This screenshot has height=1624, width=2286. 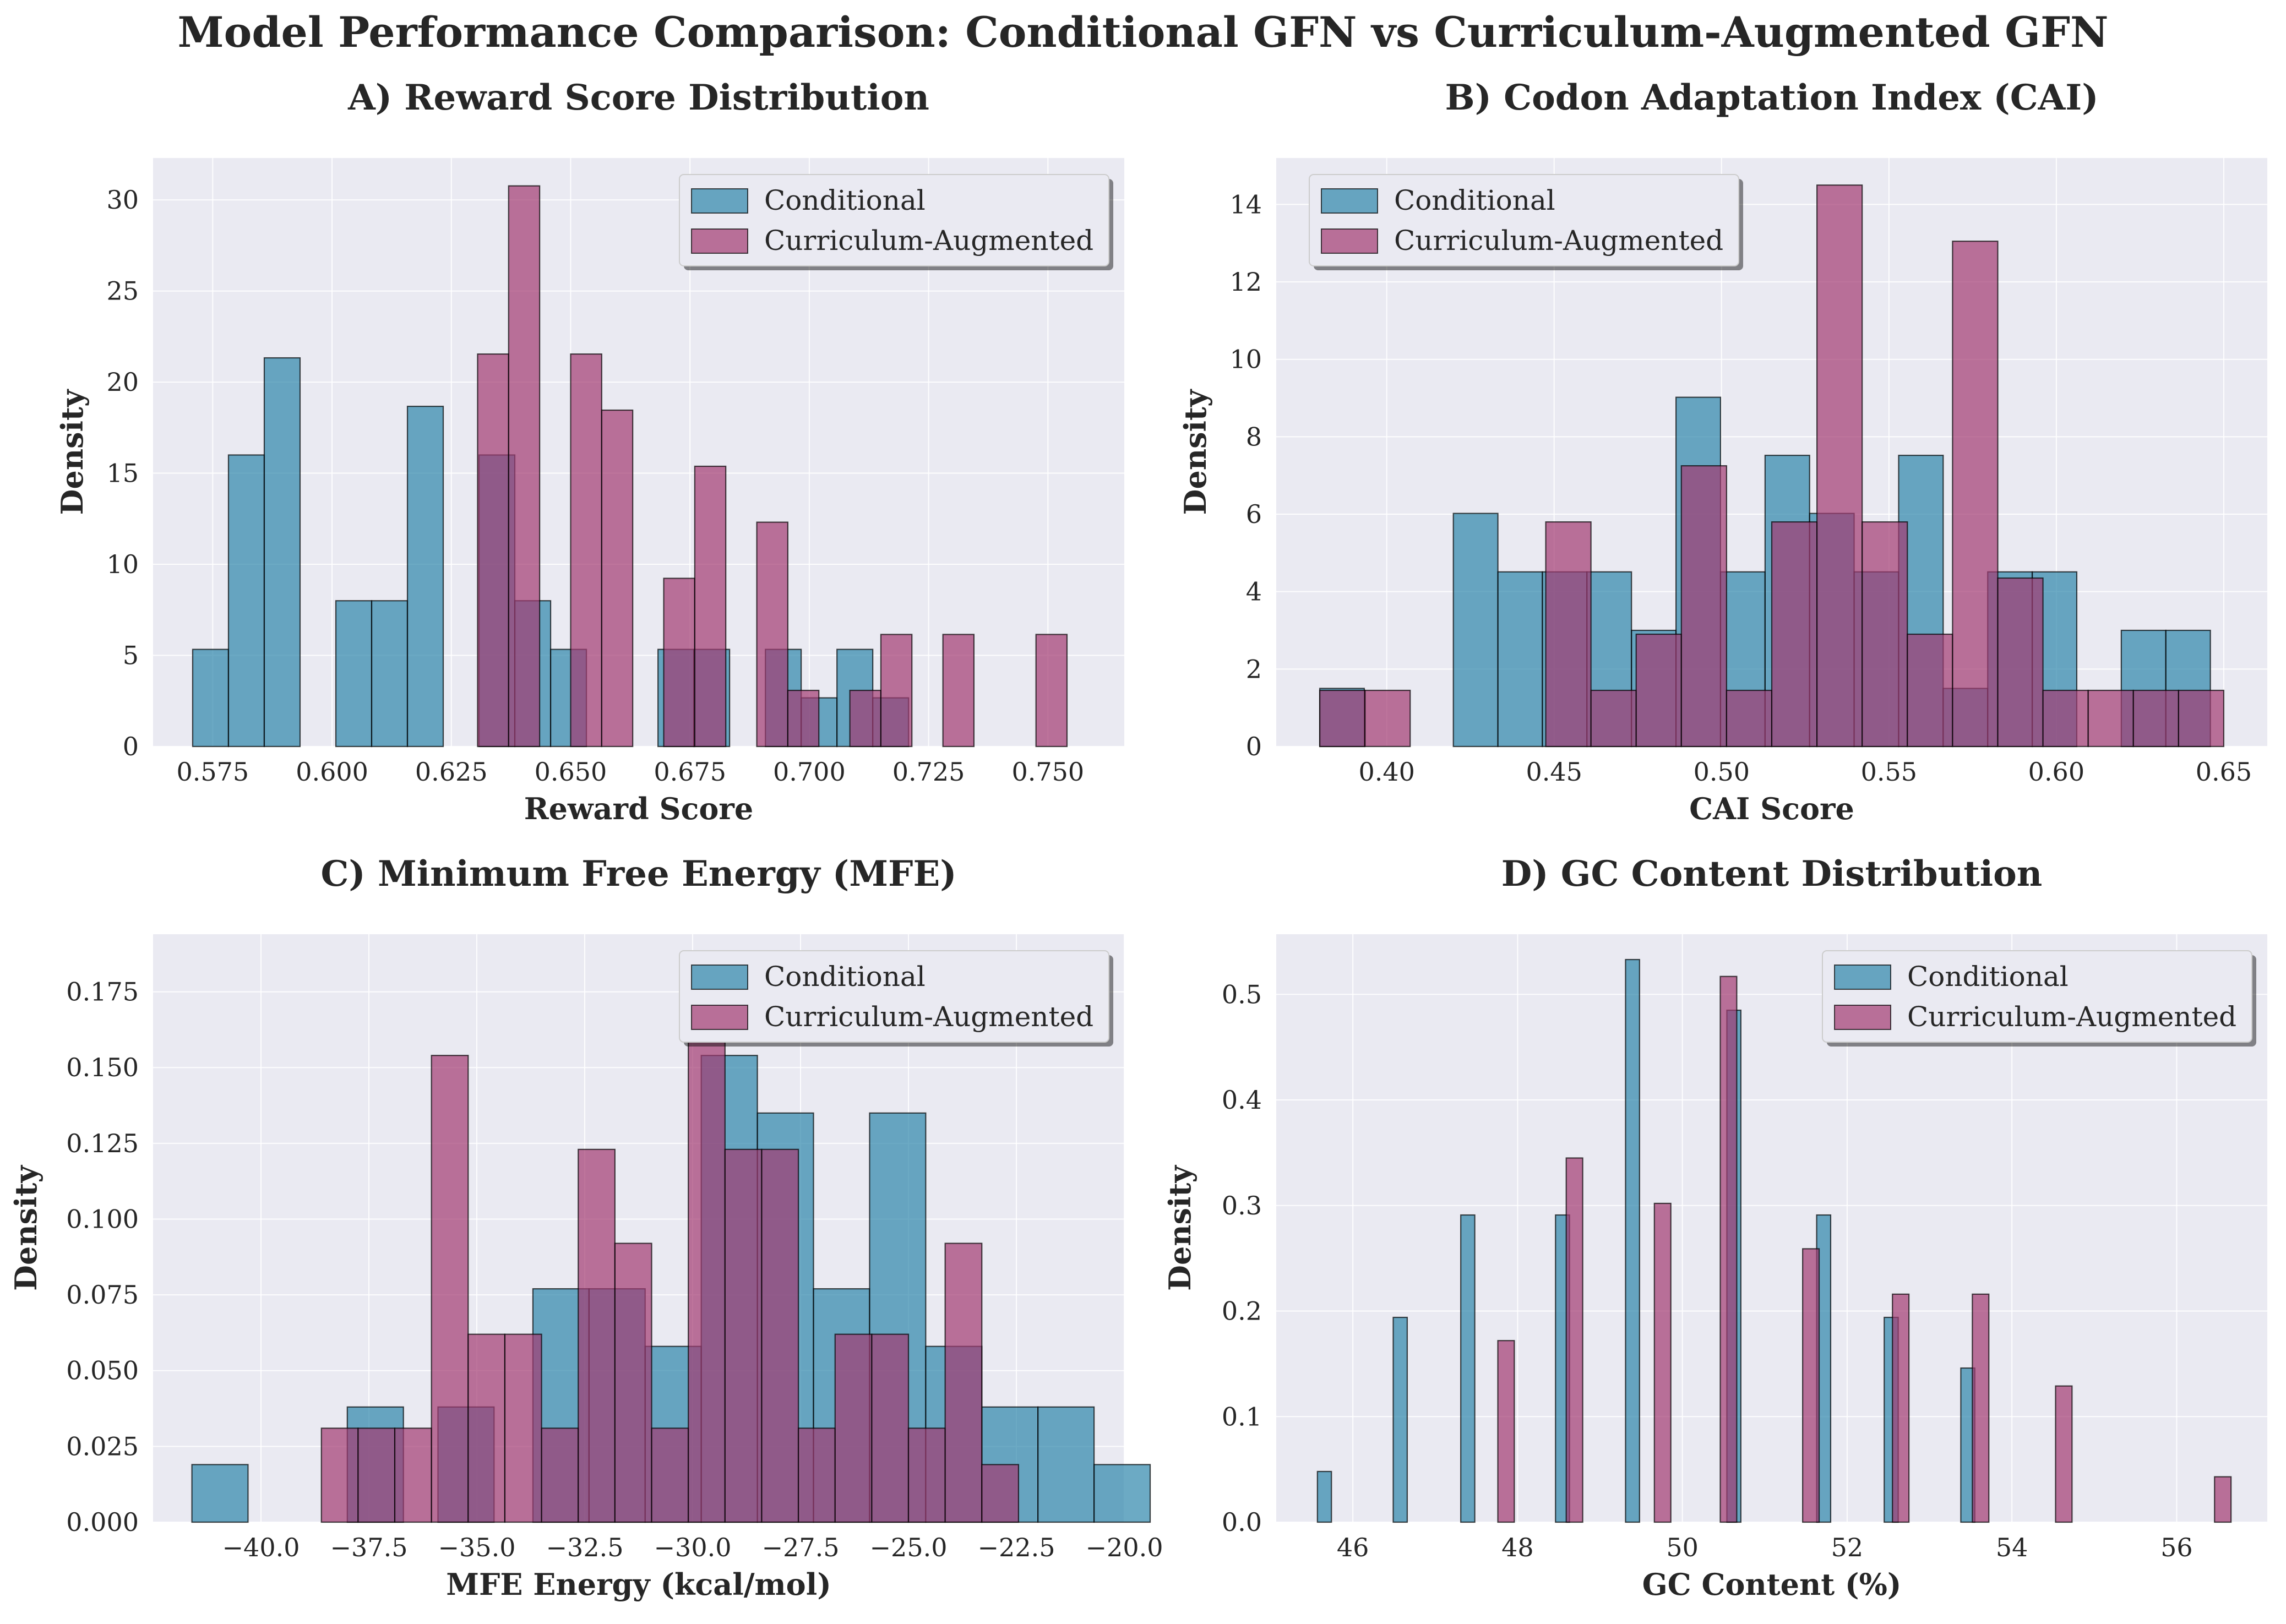 I want to click on y-tick-label: 8, so click(x=1254, y=436).